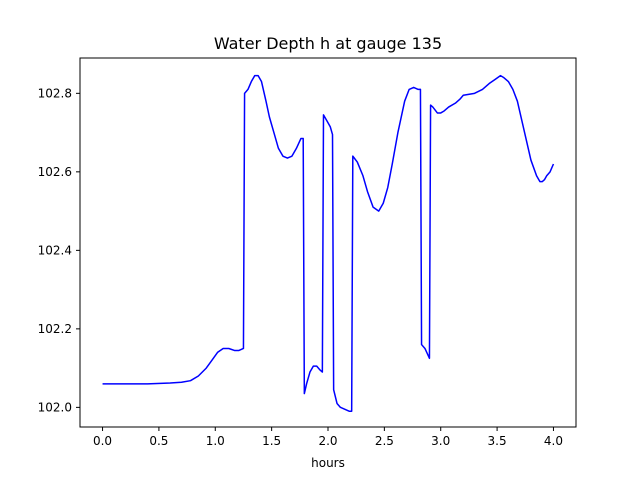  What do you see at coordinates (328, 463) in the screenshot?
I see `x-axis-label: hours` at bounding box center [328, 463].